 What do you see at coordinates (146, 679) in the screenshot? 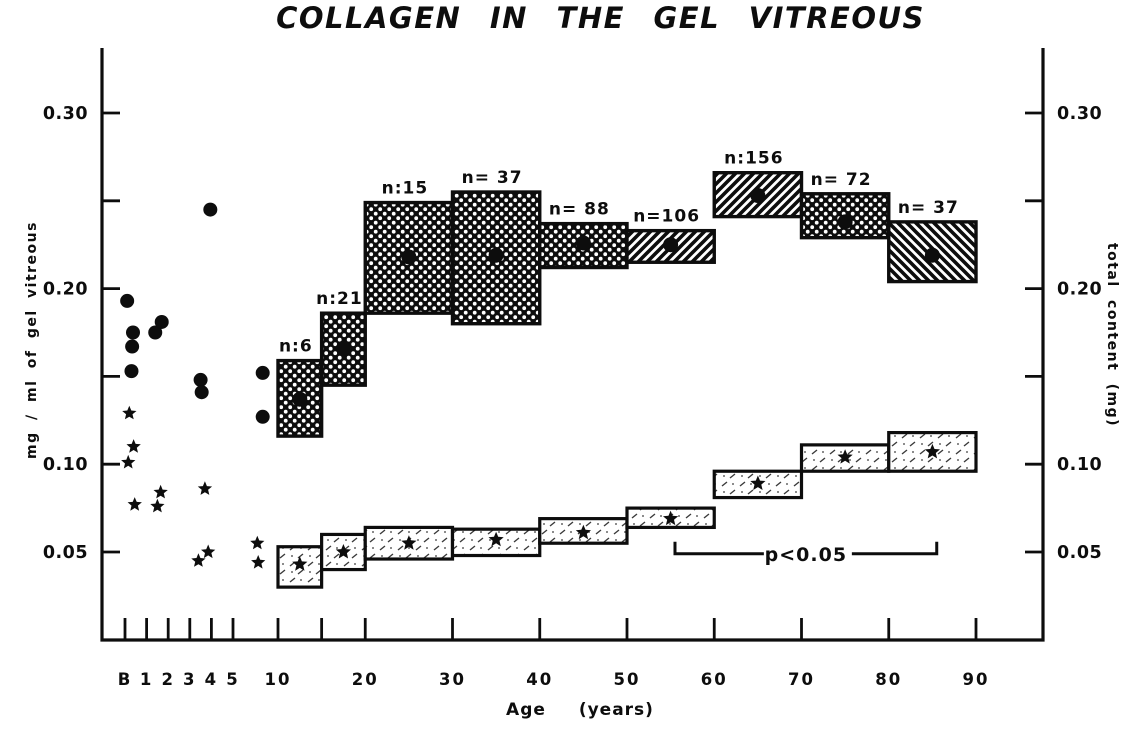
I see `x-axis-tick-label: 1` at bounding box center [146, 679].